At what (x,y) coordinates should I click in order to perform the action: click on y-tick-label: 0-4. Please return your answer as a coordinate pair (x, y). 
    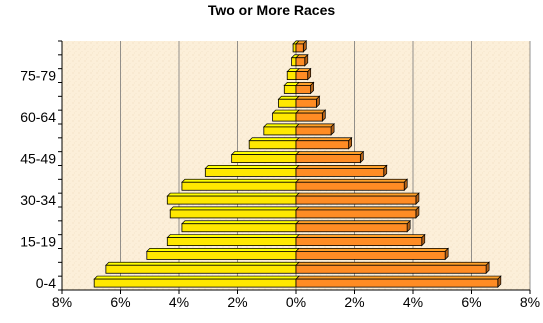
    Looking at the image, I should click on (46, 283).